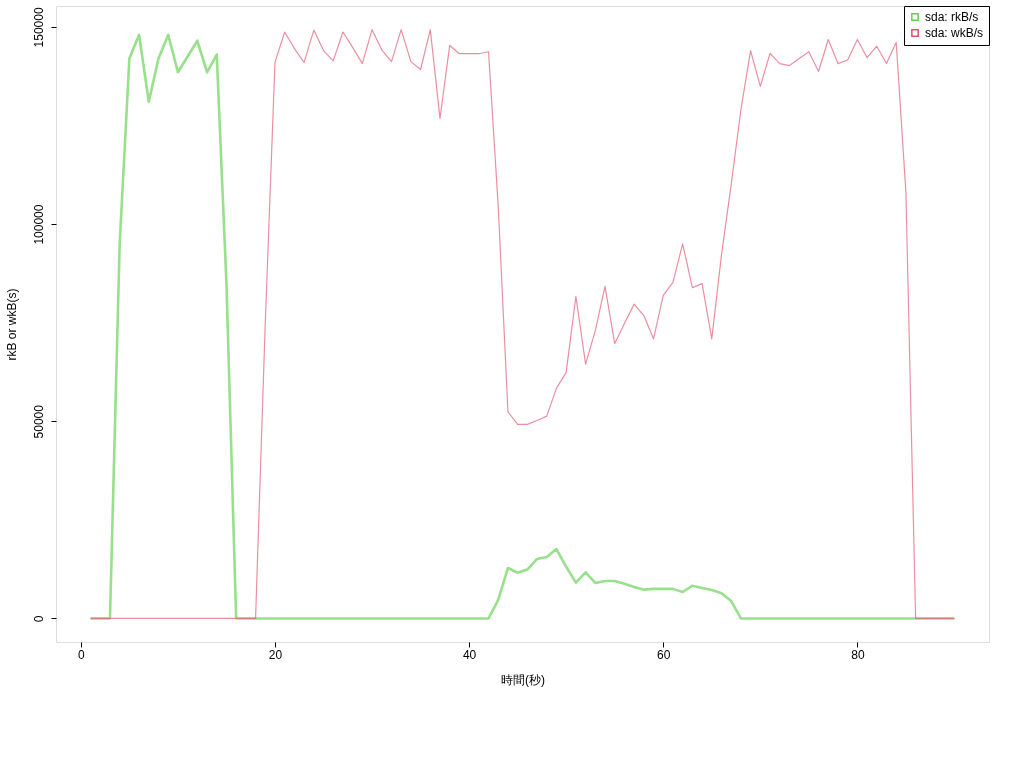 The height and width of the screenshot is (768, 1024). I want to click on legend-label: sda: wkB/s, so click(954, 33).